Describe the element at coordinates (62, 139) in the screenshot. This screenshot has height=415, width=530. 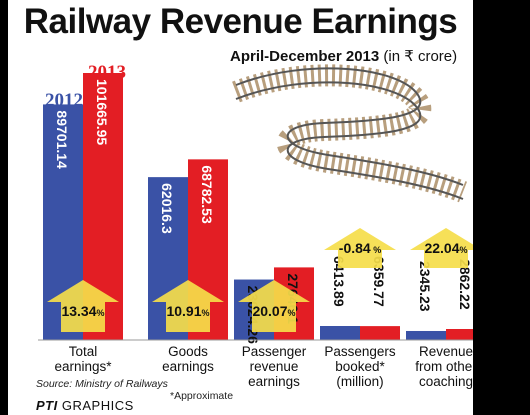
I see `value-label-2012: 89701.14` at that location.